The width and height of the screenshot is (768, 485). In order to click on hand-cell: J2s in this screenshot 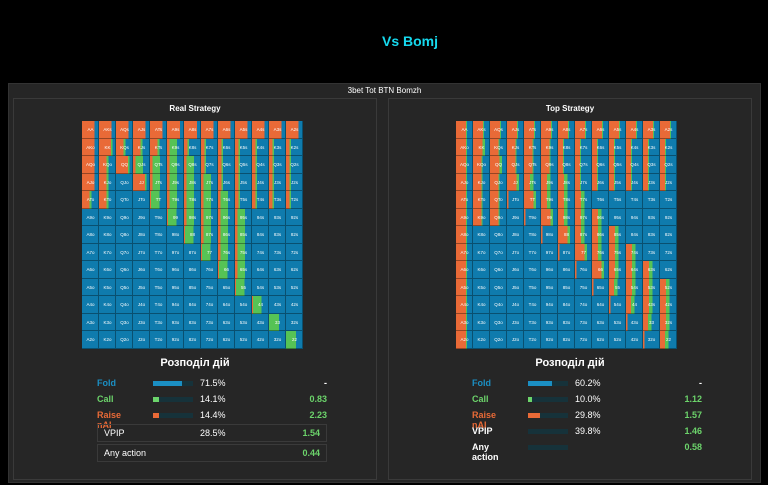, I will do `click(668, 182)`.